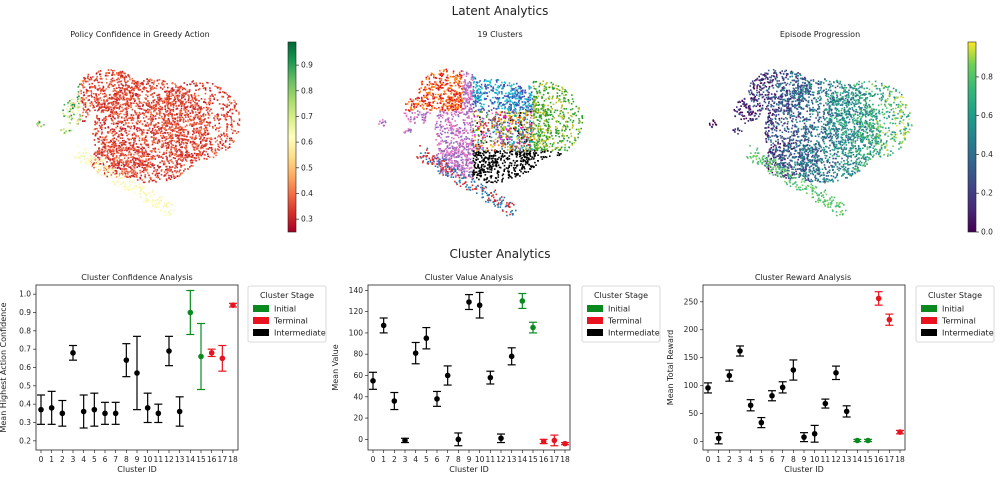  Describe the element at coordinates (356, 311) in the screenshot. I see `value-y-tick-label: 120` at that location.